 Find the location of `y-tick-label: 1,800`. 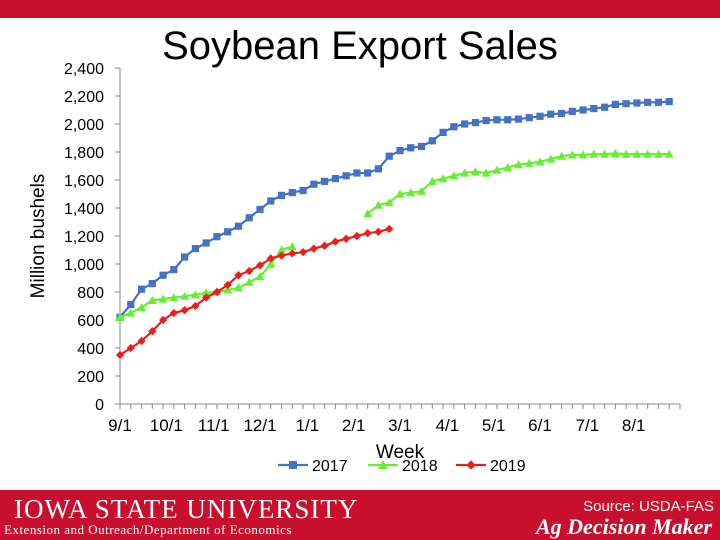

y-tick-label: 1,800 is located at coordinates (84, 153).